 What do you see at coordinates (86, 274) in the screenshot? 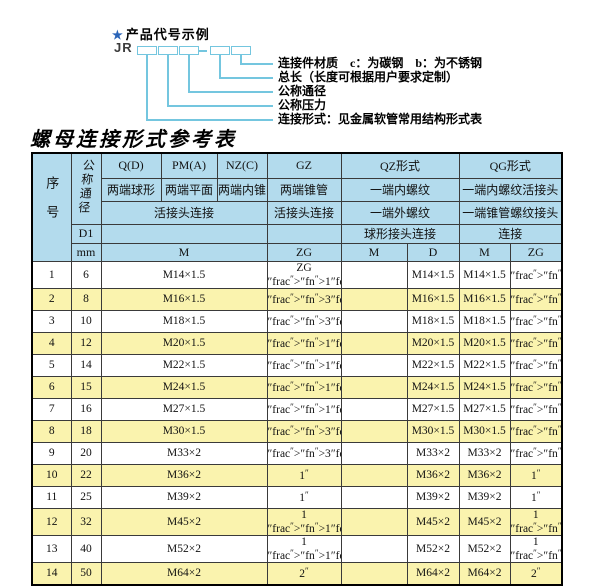
I see `cell-dn: 6` at bounding box center [86, 274].